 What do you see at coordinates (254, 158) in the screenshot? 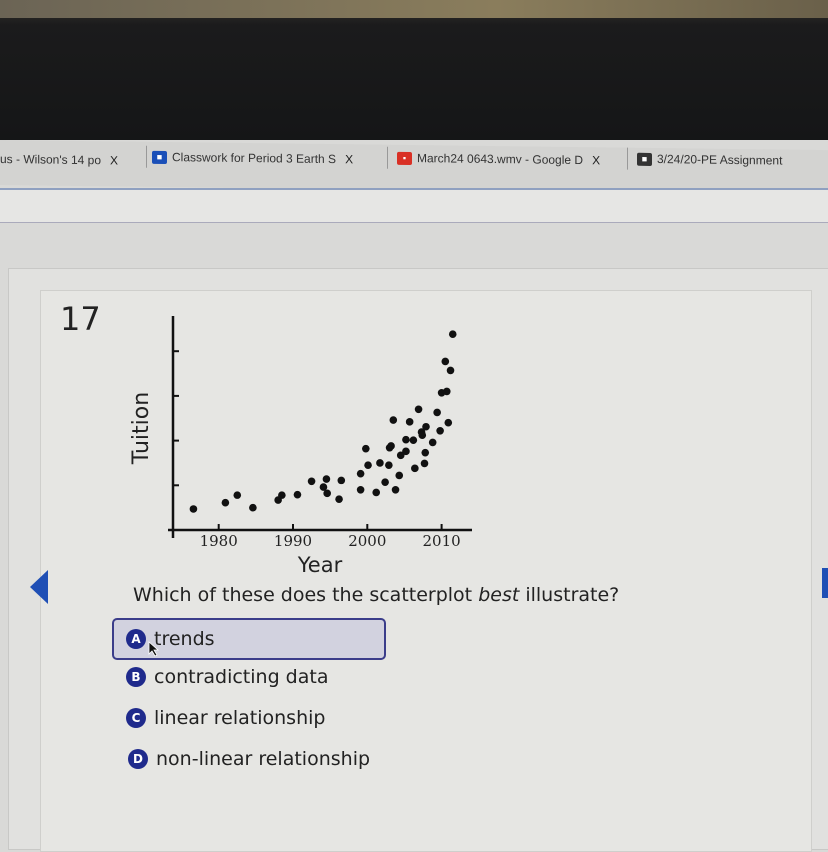
I see `tab-label: Classwork for Period 3 Earth S` at bounding box center [254, 158].